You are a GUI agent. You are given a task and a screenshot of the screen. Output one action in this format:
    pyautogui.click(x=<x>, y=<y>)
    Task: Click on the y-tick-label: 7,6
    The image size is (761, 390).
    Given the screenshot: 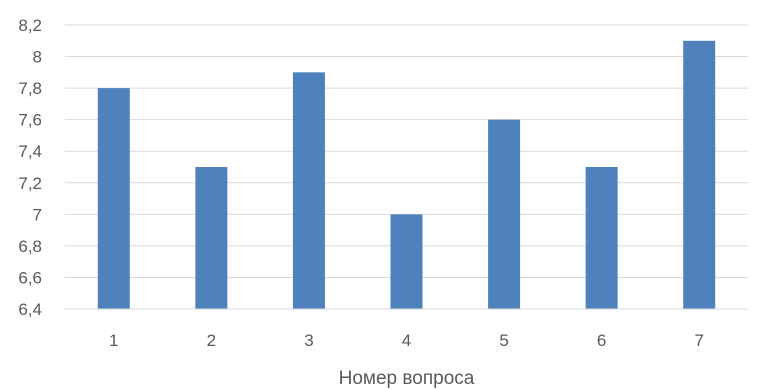 What is the action you would take?
    pyautogui.click(x=30, y=120)
    